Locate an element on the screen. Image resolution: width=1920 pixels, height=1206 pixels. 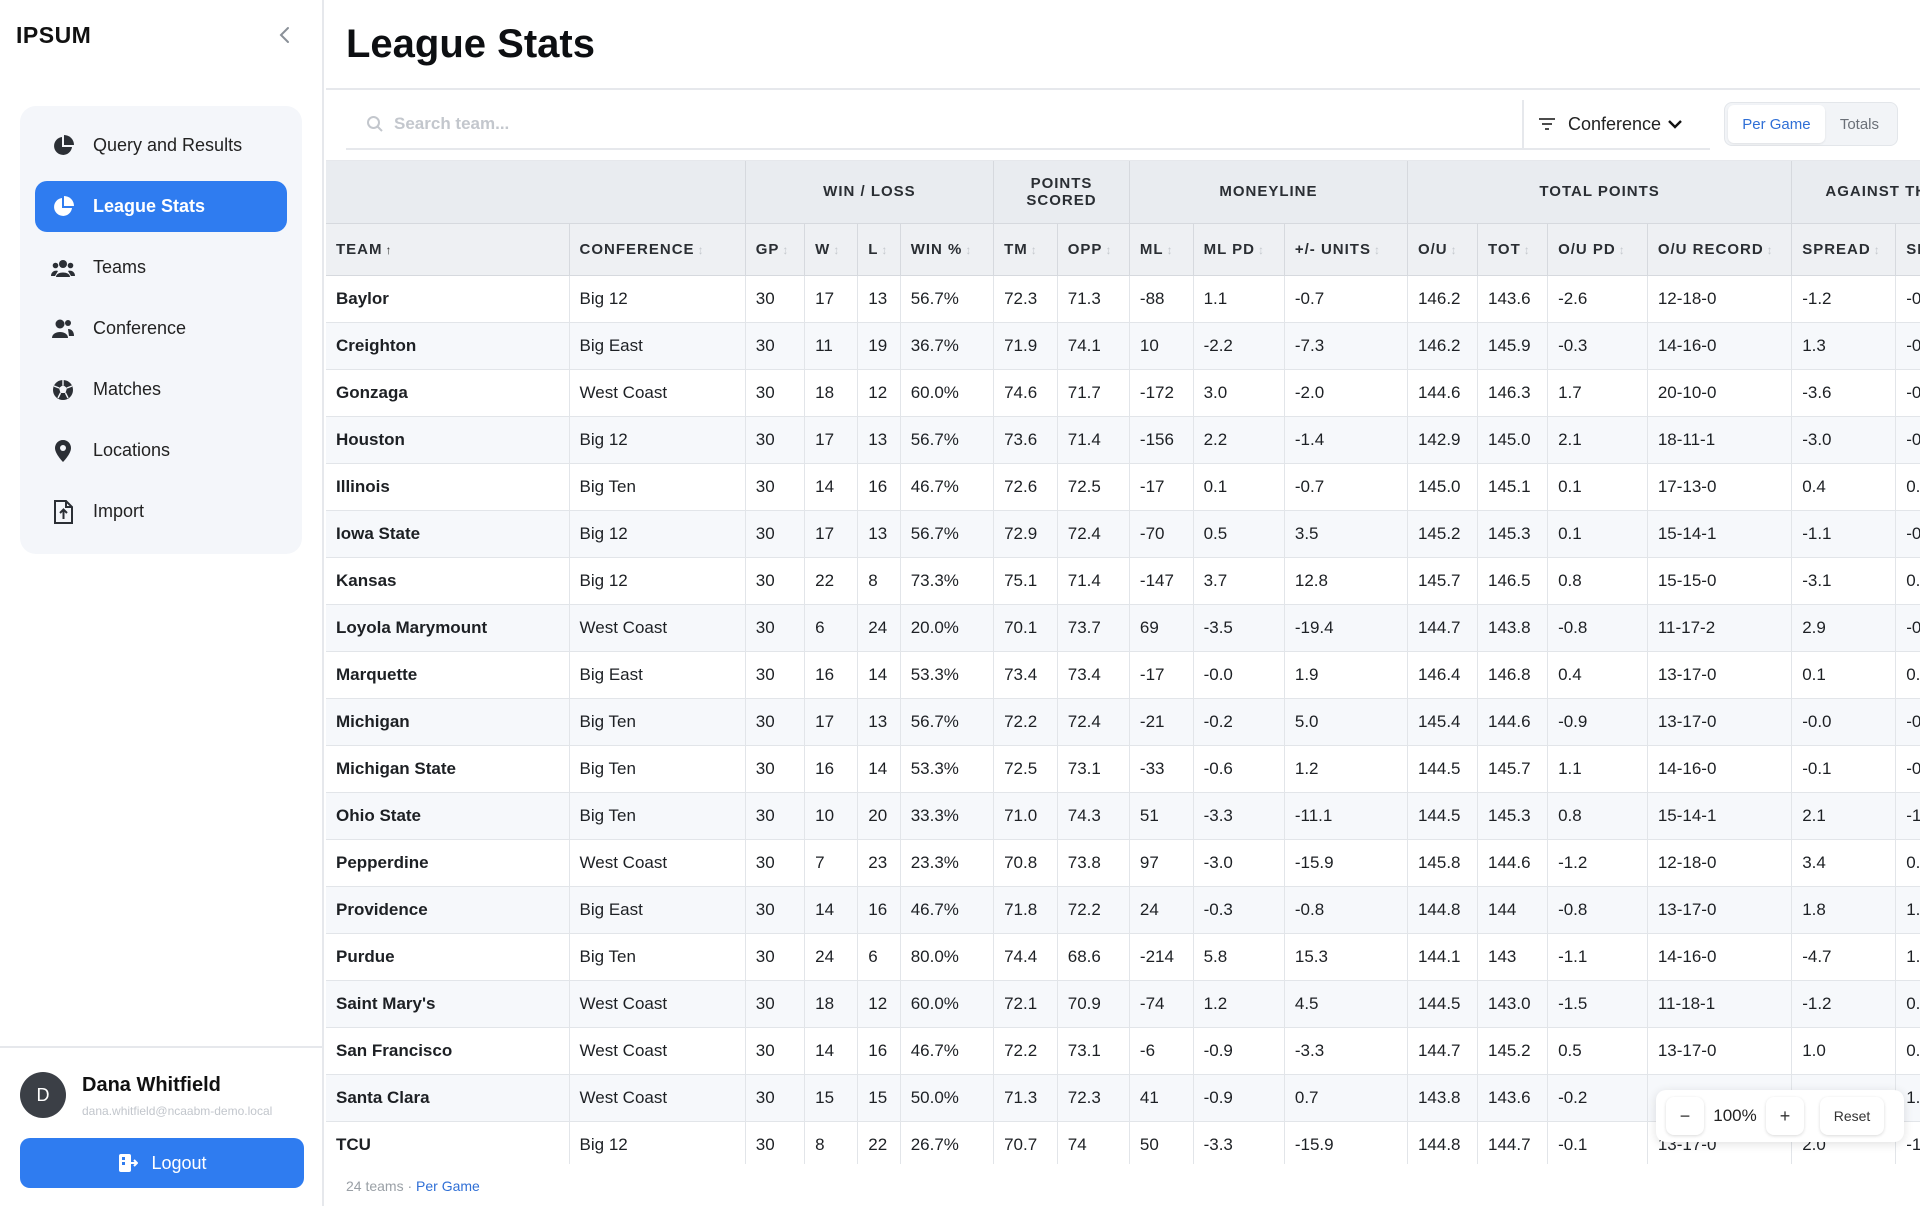
sidebar-item-teams: Teams is located at coordinates (161, 267).